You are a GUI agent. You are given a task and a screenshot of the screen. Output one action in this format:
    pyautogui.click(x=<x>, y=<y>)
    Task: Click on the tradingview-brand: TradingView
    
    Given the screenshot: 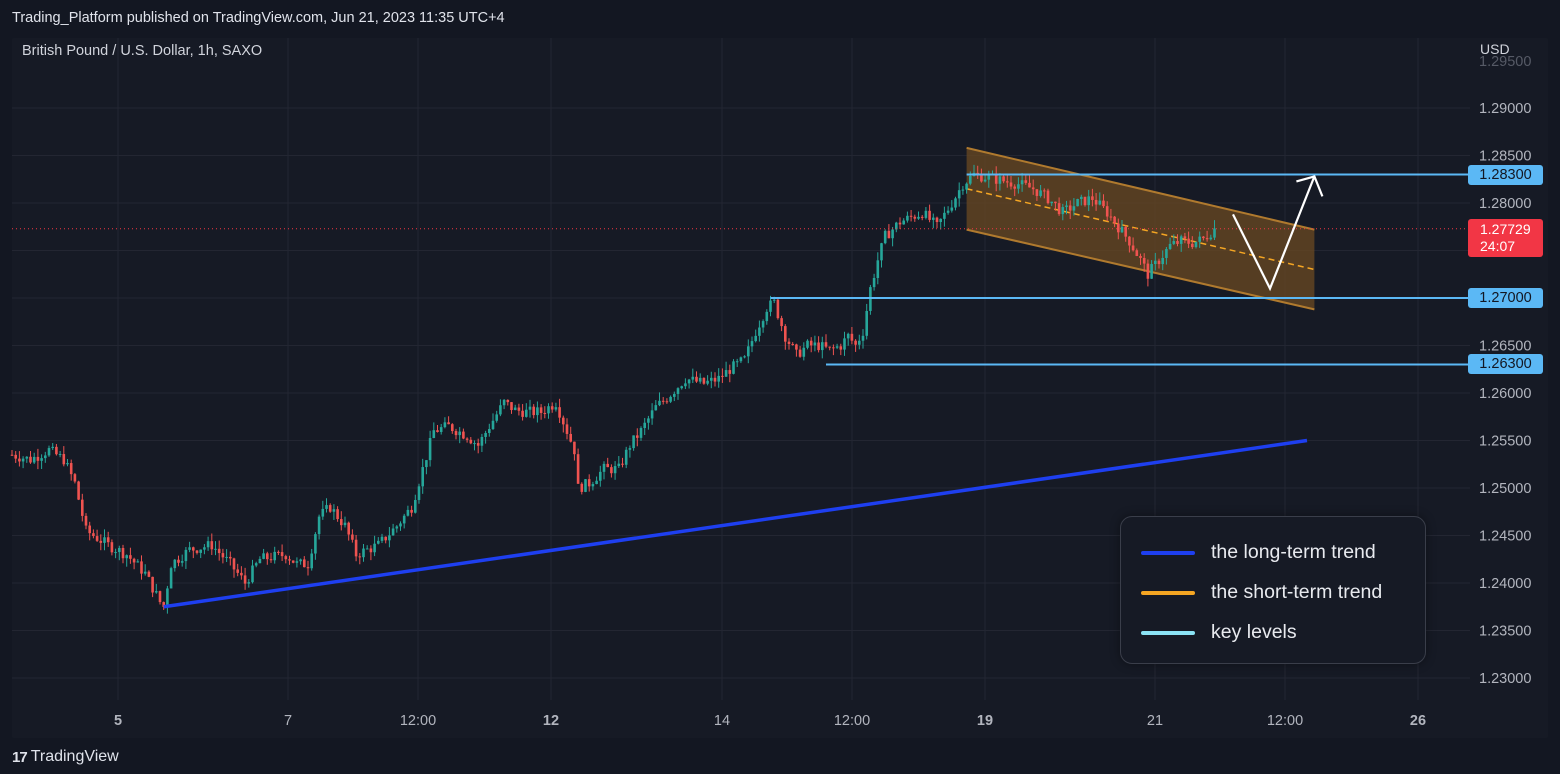 What is the action you would take?
    pyautogui.click(x=74, y=756)
    